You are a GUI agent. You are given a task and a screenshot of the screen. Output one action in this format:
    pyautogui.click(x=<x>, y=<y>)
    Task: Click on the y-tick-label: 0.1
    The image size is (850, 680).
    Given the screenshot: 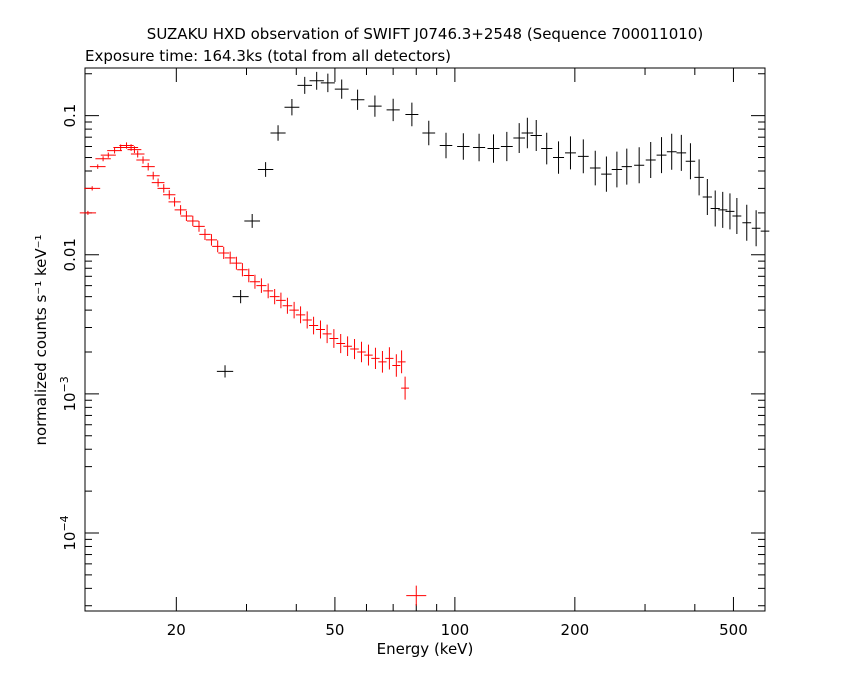 What is the action you would take?
    pyautogui.click(x=70, y=116)
    